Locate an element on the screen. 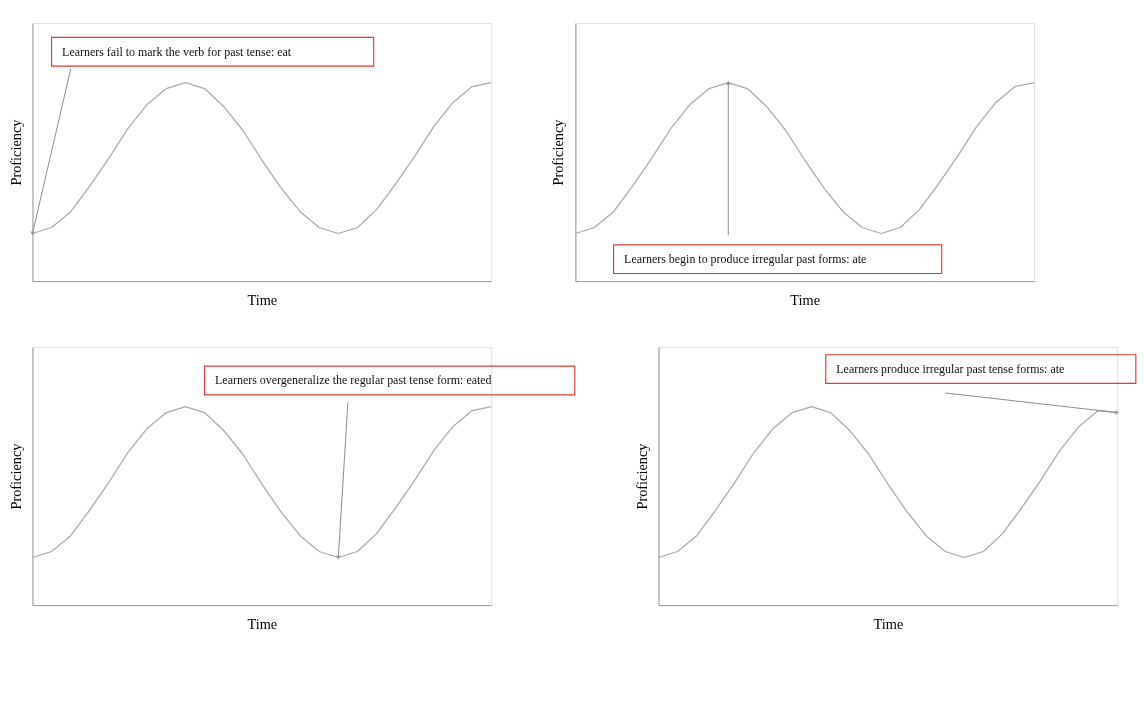 This screenshot has height=728, width=1145. text: Learners produce irregular past tense forms: ate is located at coordinates (950, 368).